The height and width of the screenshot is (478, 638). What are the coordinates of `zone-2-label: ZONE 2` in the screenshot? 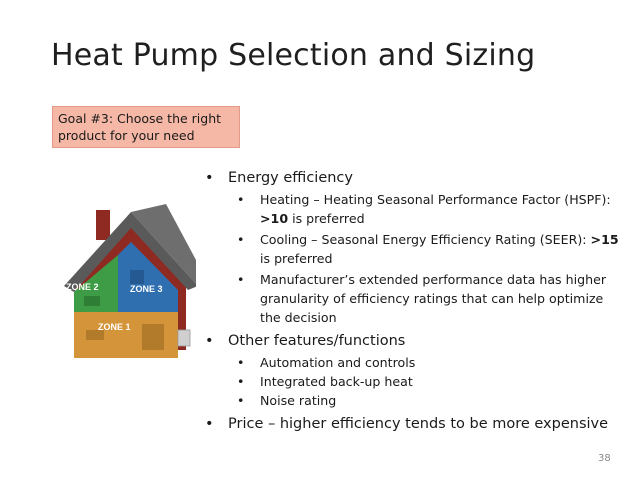 It's located at (82, 287).